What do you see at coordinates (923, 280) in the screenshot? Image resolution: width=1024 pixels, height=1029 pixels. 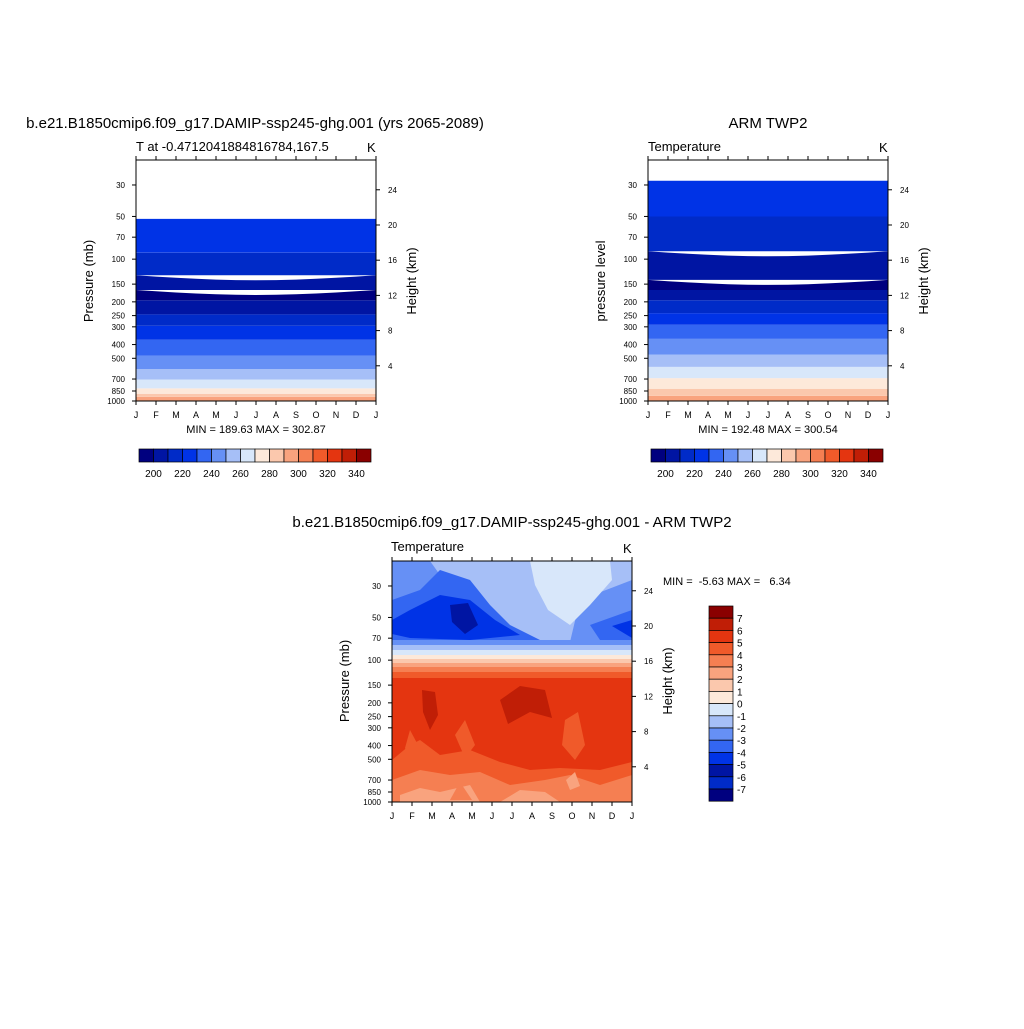 I see `panel-obs-ylabel-right: Height (km)` at bounding box center [923, 280].